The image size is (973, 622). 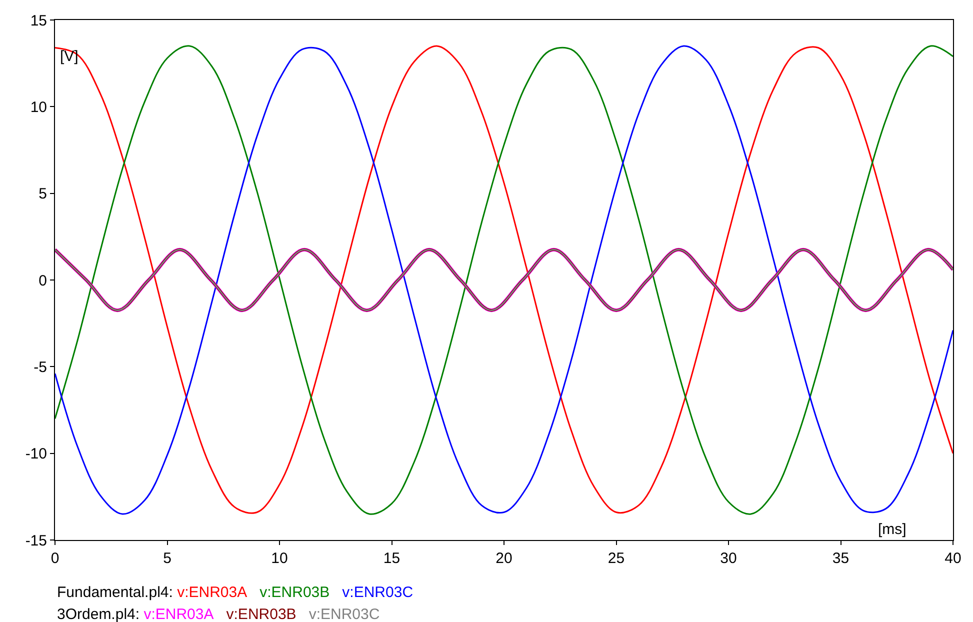 What do you see at coordinates (953, 558) in the screenshot?
I see `x-tick-label: 40` at bounding box center [953, 558].